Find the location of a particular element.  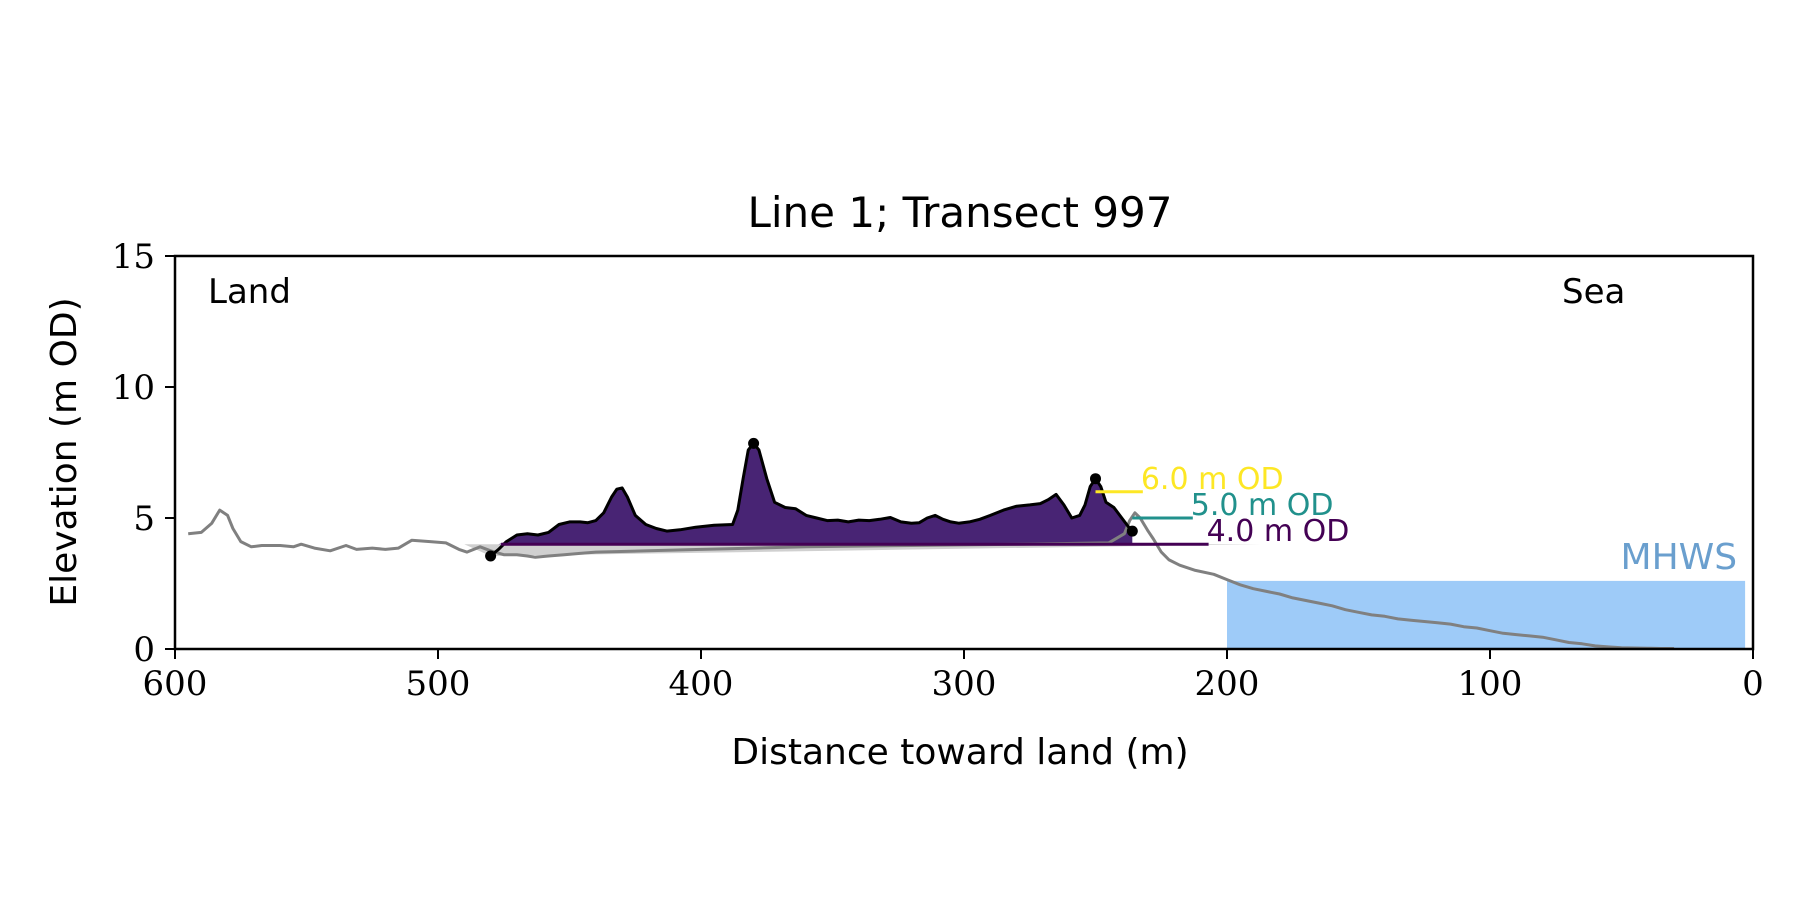

level-label-1: 5.0 m OD is located at coordinates (1262, 505).